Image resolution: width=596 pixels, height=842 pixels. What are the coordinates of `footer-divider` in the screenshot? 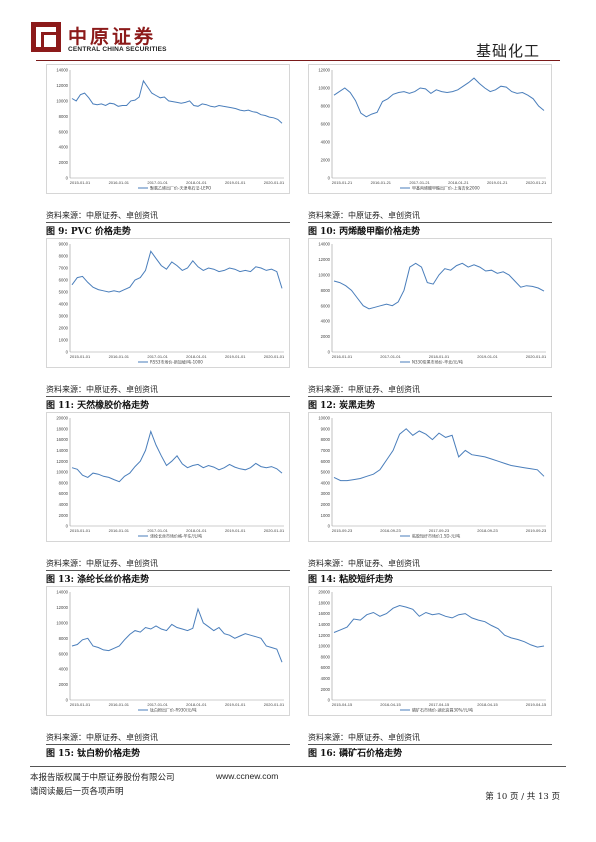 It's located at (298, 766).